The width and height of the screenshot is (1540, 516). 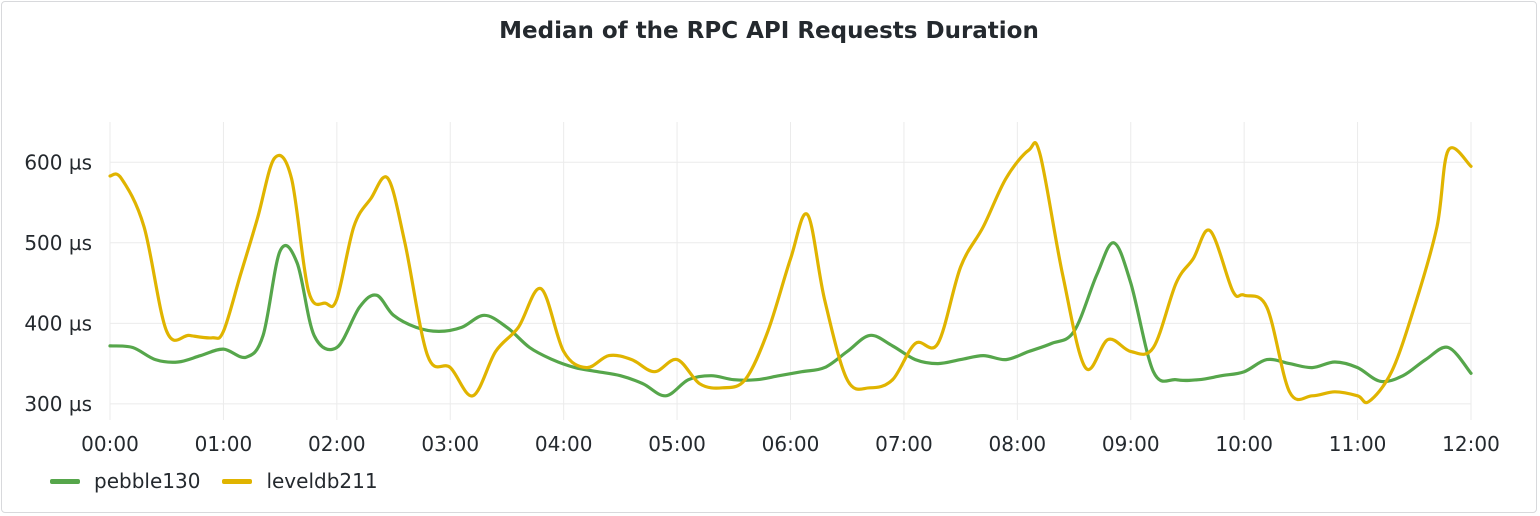 What do you see at coordinates (58, 323) in the screenshot?
I see `y-tick-label: 400 µs` at bounding box center [58, 323].